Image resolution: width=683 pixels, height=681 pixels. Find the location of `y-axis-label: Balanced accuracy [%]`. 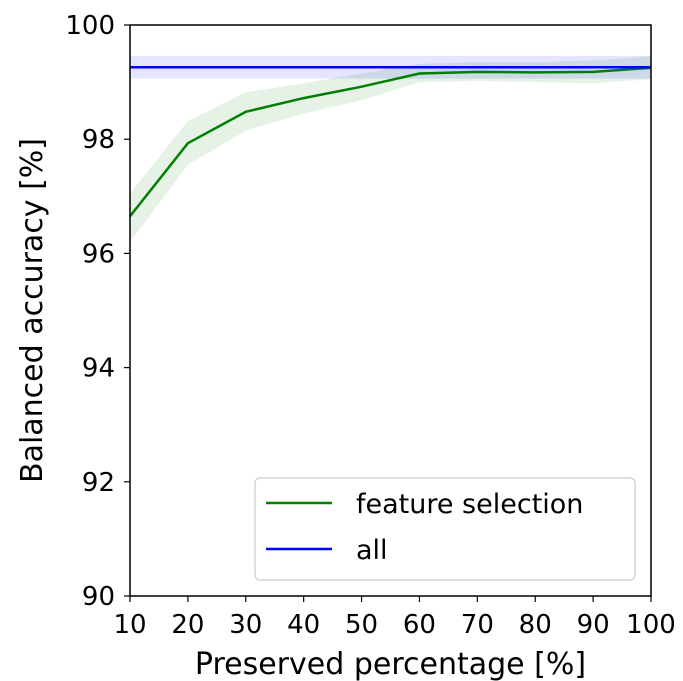

y-axis-label: Balanced accuracy [%] is located at coordinates (32, 310).